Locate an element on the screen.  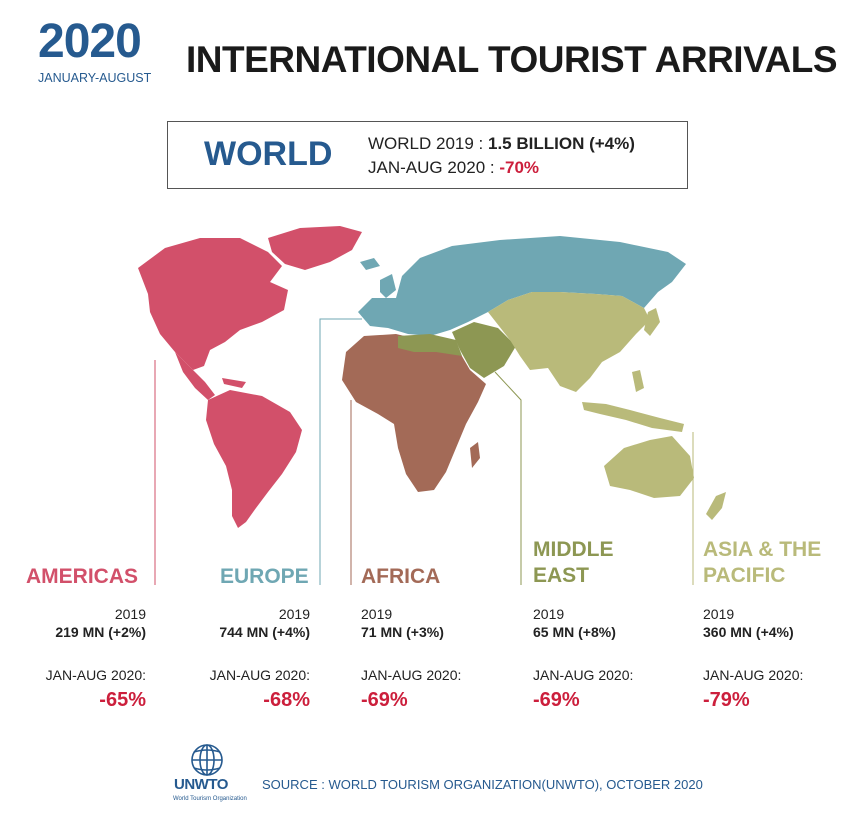
asia-pacific-region-shape is located at coordinates (607, 406).